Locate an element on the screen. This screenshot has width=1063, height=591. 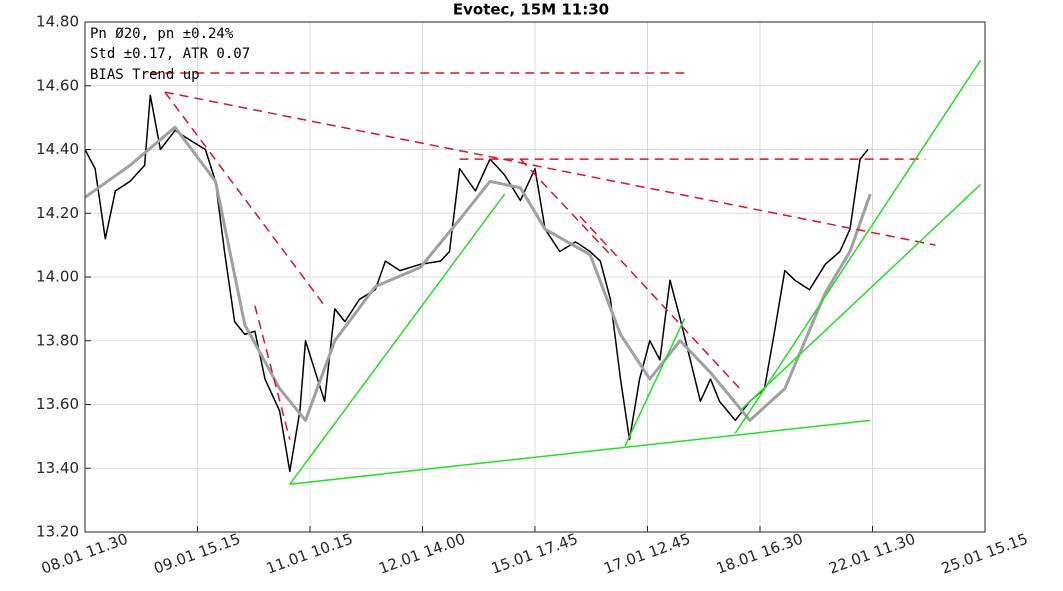
annotation: Std ±0.17, ATR 0.07 is located at coordinates (170, 54).